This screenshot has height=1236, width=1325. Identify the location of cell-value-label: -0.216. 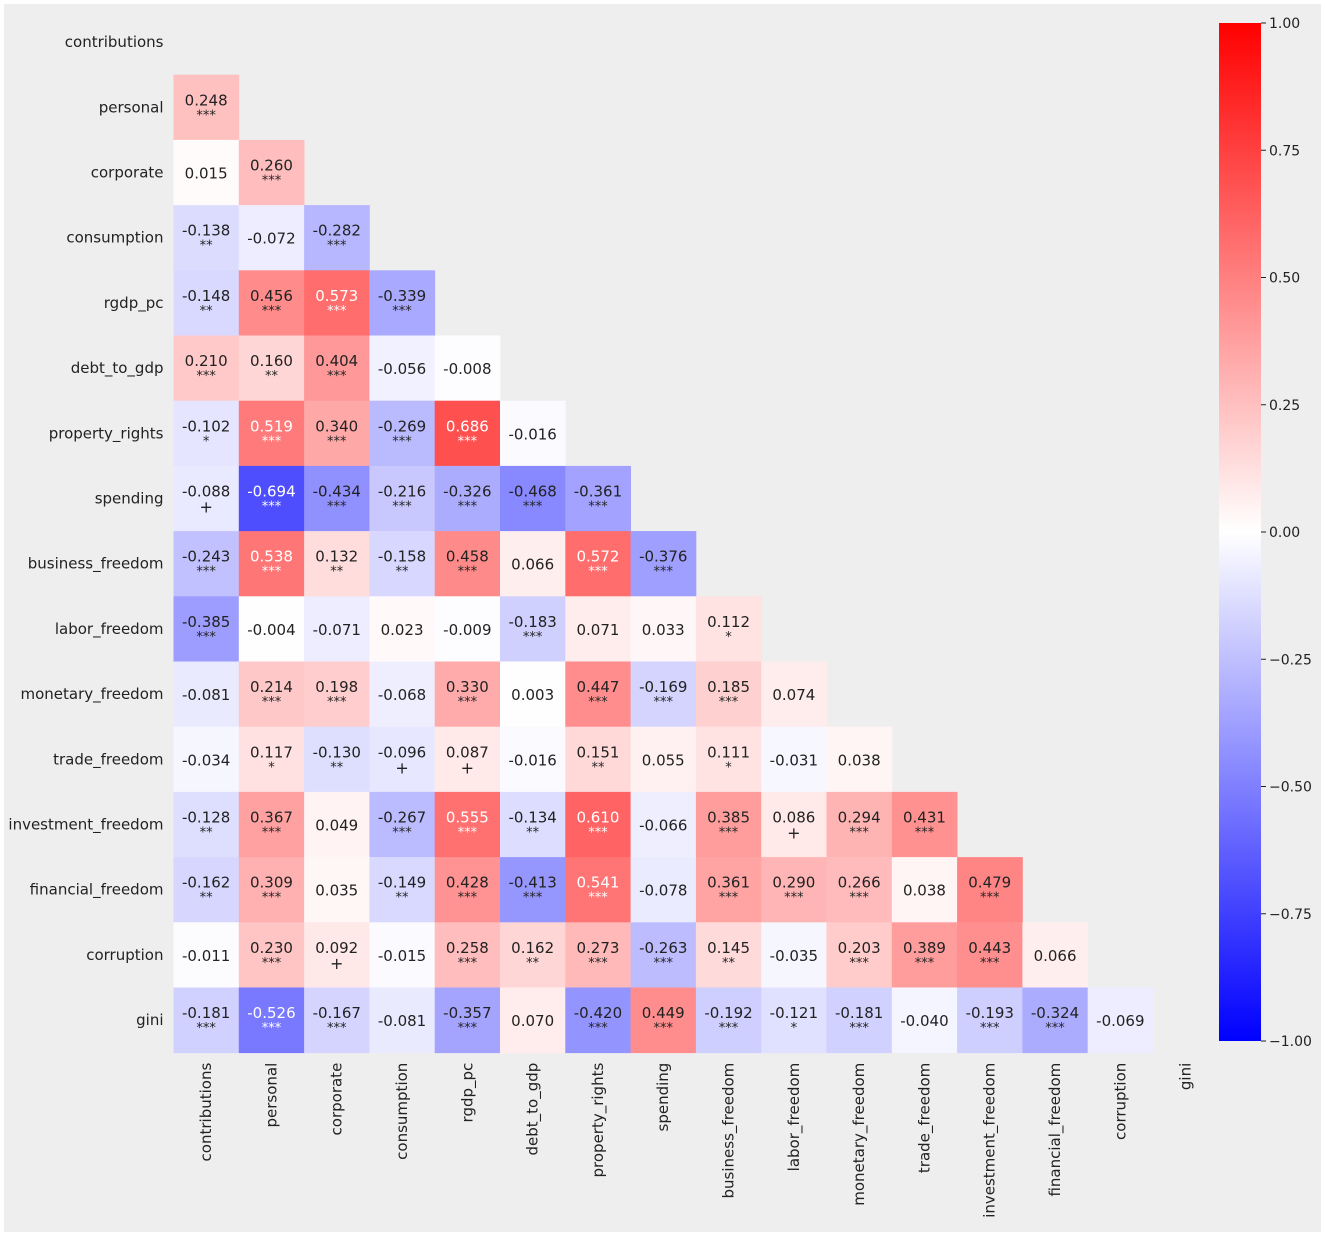
(402, 492).